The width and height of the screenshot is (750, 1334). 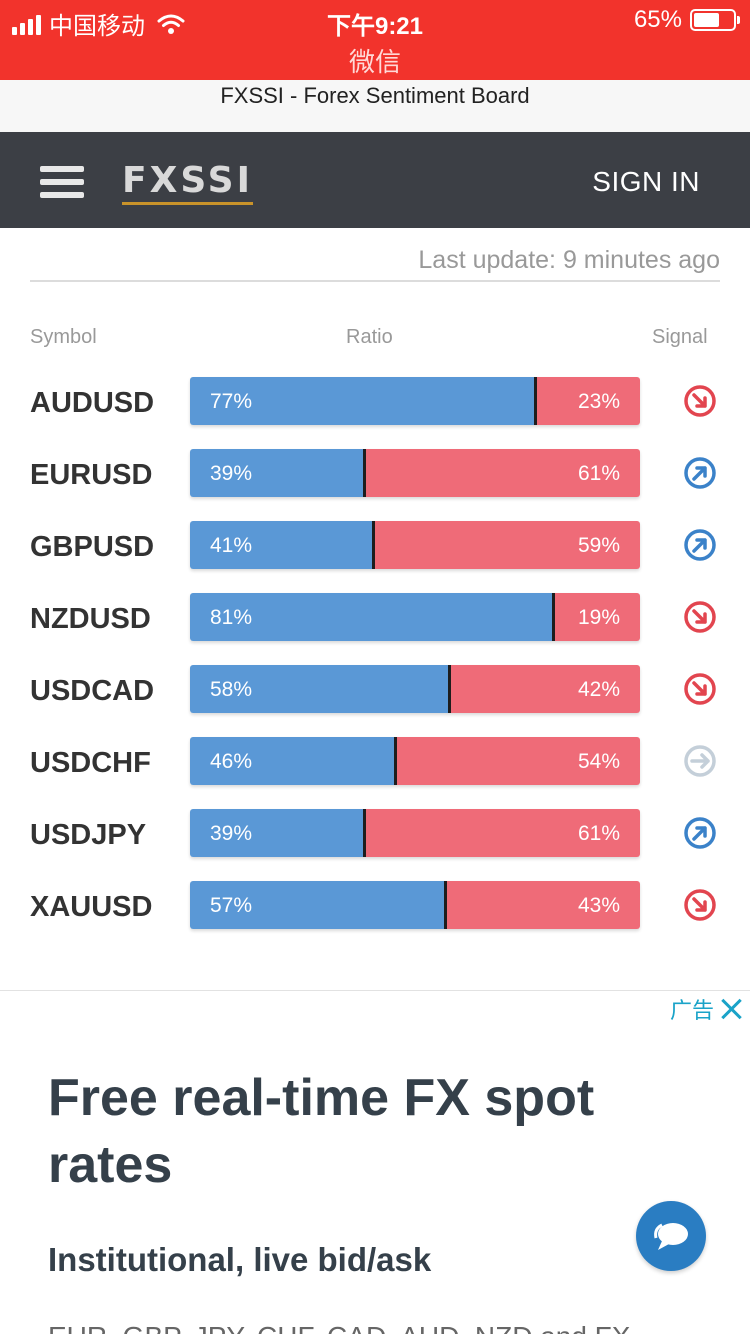 I want to click on table-row: USDJPY 39% 61%, so click(x=375, y=834).